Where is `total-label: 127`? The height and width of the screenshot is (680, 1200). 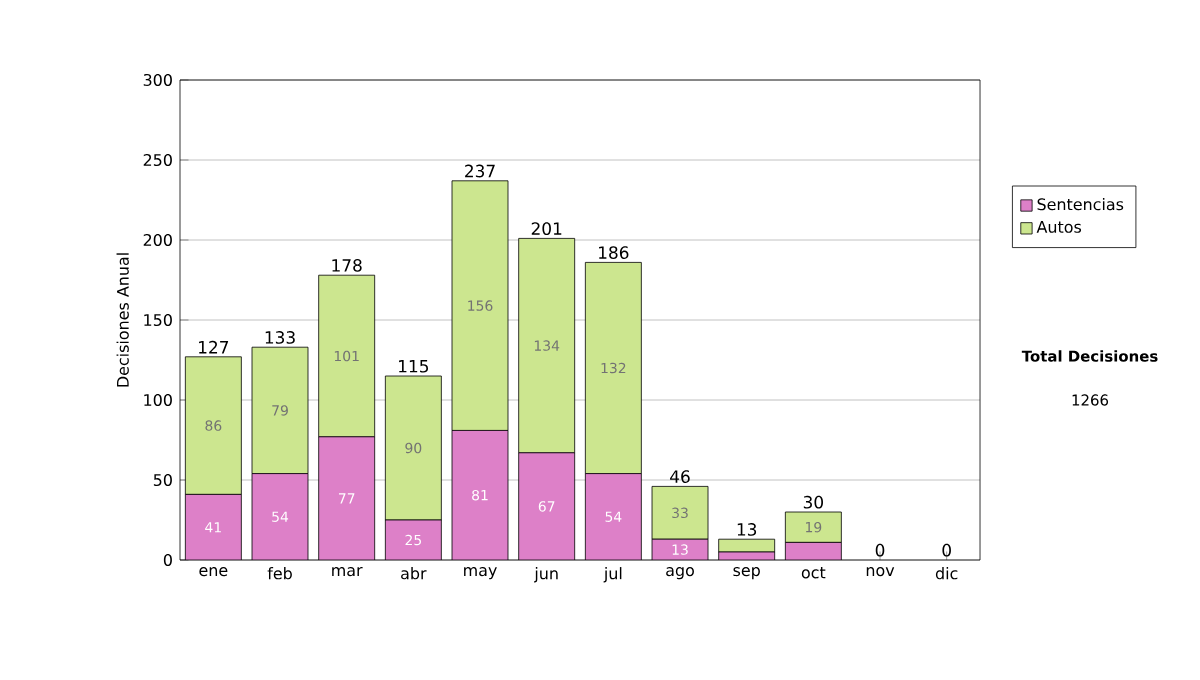
total-label: 127 is located at coordinates (214, 347).